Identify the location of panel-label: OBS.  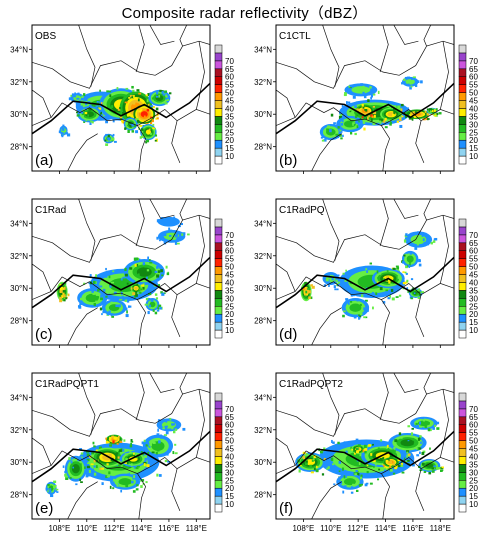
(45, 36).